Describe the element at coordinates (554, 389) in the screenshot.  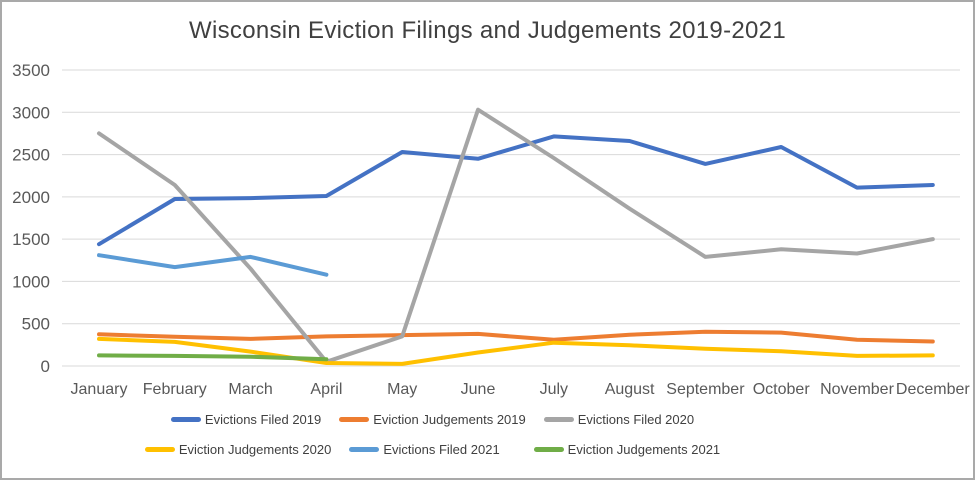
I see `x-axis-tick-label: July` at that location.